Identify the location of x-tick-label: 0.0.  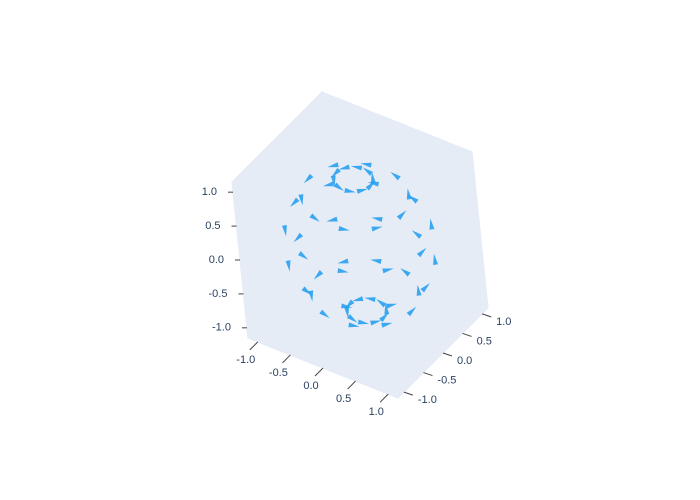
(310, 386).